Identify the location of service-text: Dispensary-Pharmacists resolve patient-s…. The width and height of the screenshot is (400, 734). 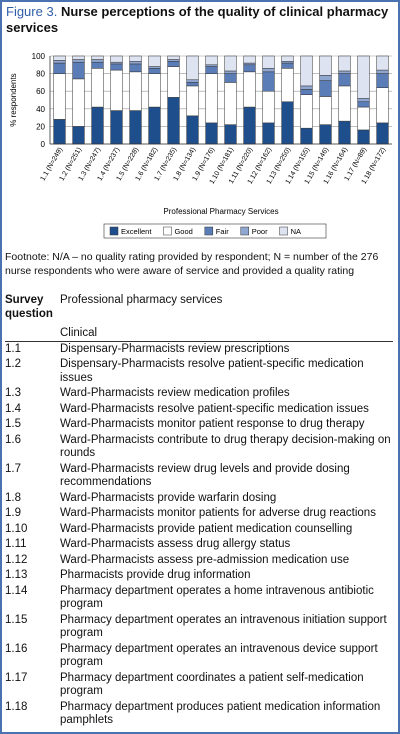
(212, 371).